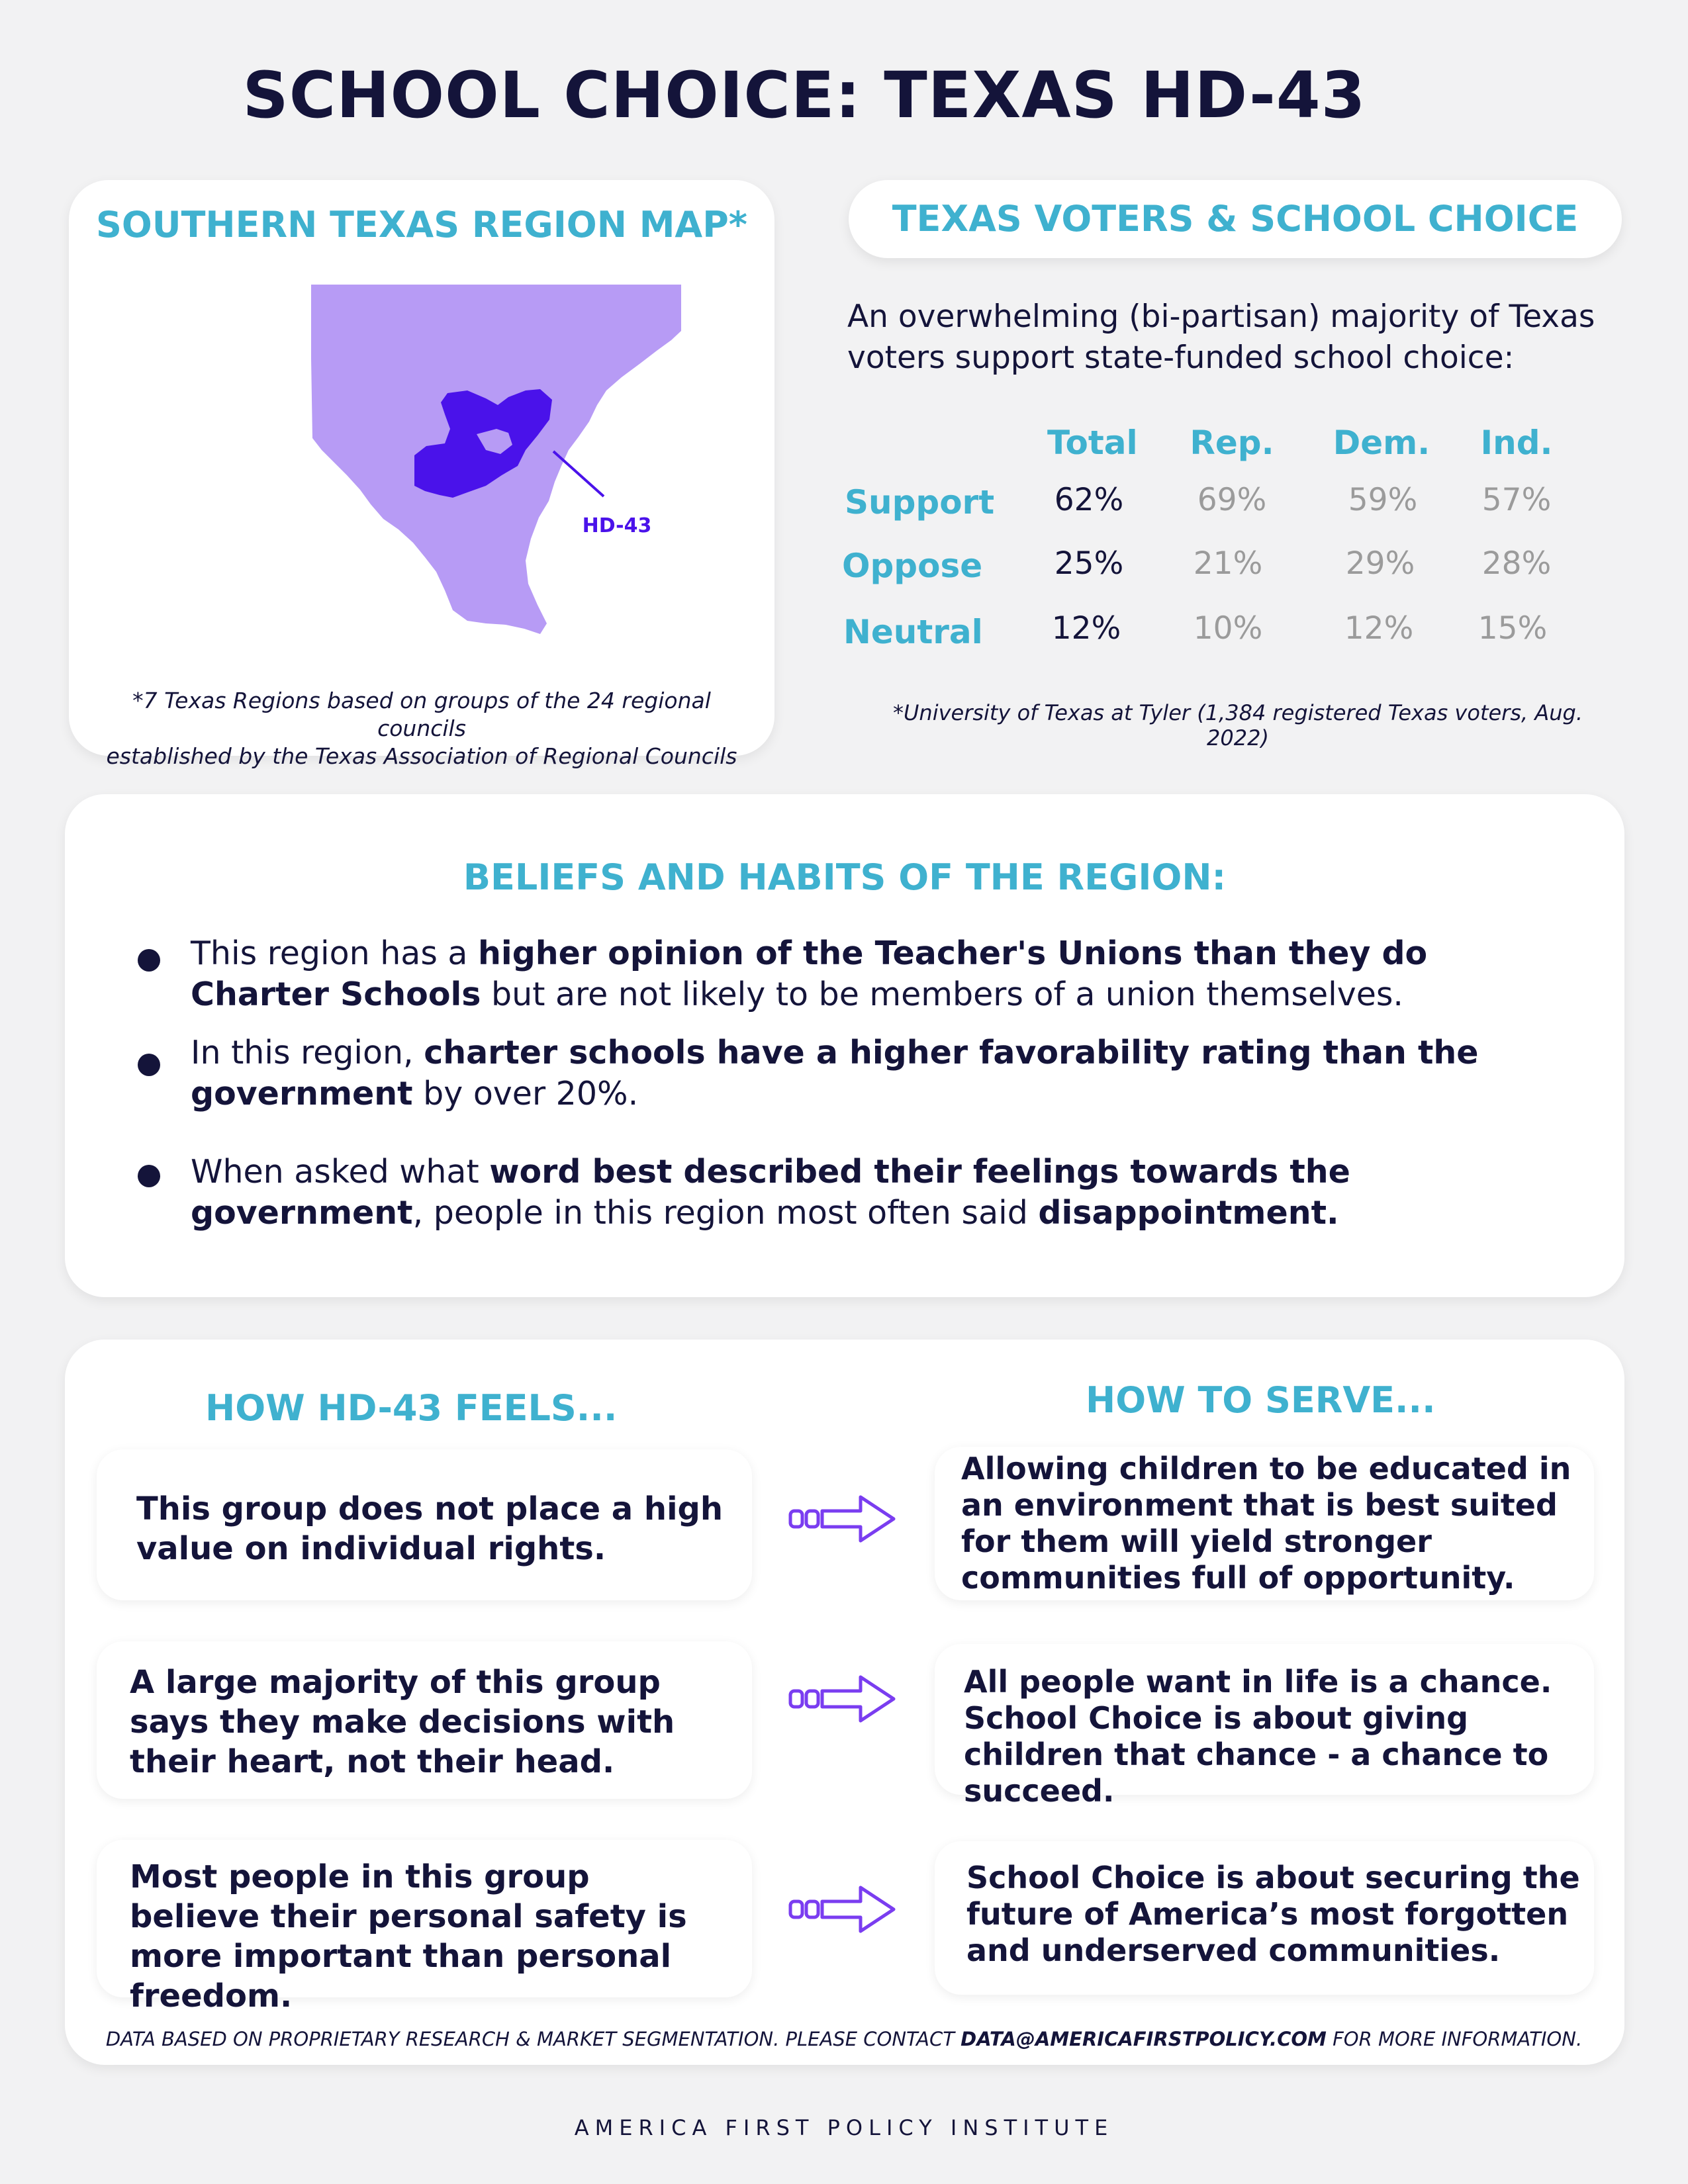  I want to click on poll-col-dem: Dem., so click(1381, 443).